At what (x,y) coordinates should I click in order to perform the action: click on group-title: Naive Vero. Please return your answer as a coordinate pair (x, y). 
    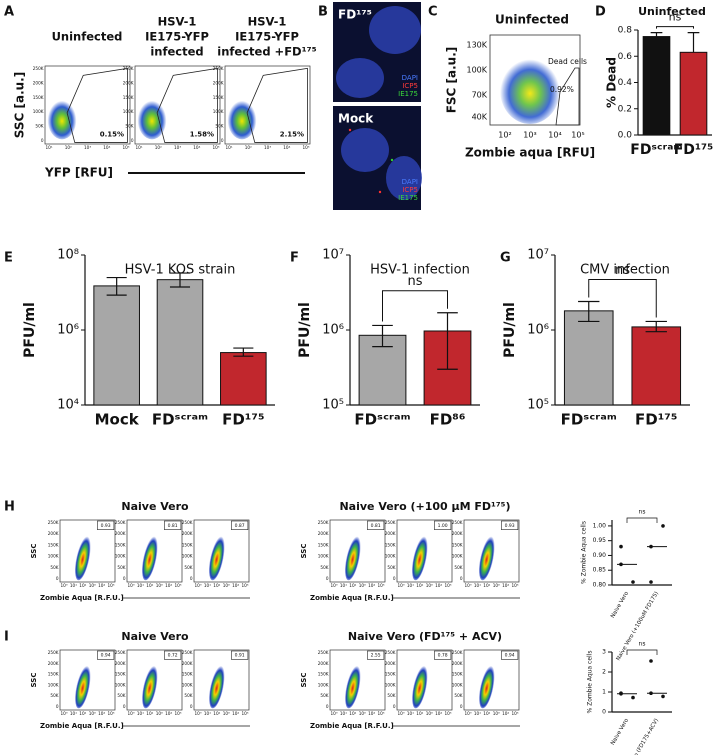
    Looking at the image, I should click on (155, 636).